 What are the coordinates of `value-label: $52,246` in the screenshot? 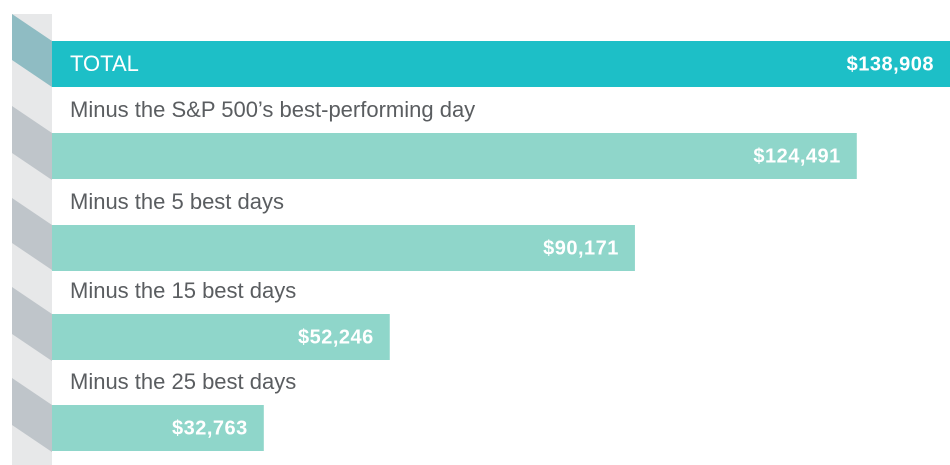 It's located at (336, 337).